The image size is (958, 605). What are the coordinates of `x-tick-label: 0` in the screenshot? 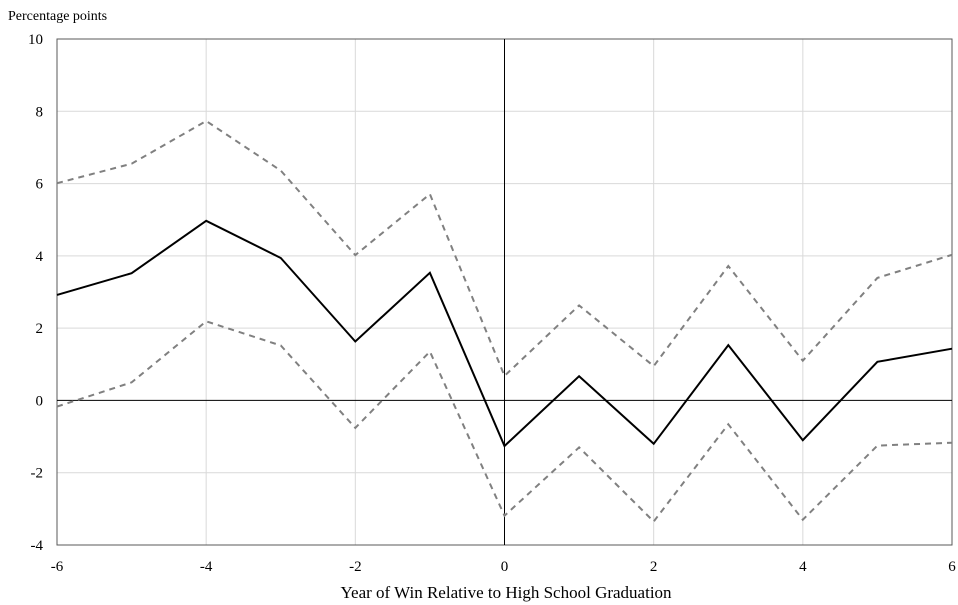 It's located at (505, 567).